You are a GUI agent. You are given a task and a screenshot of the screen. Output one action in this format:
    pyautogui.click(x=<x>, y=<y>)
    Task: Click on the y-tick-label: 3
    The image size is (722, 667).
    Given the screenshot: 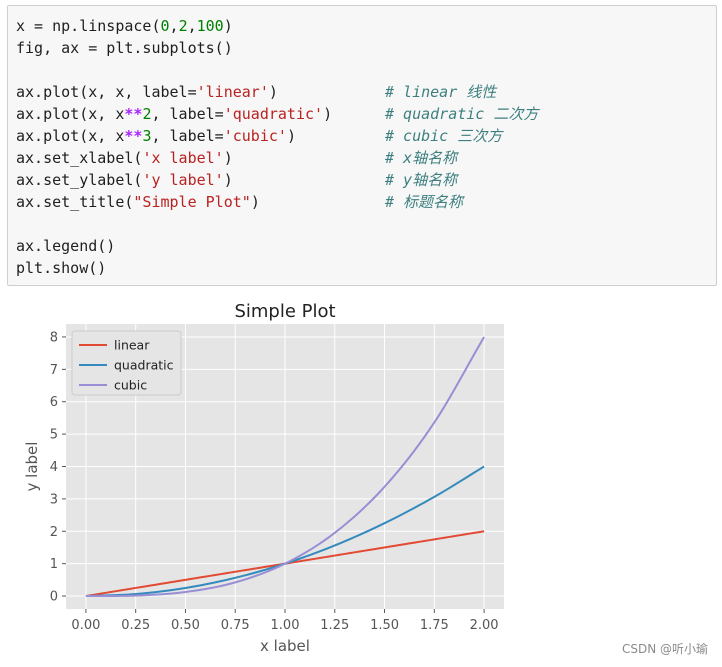 What is the action you would take?
    pyautogui.click(x=54, y=499)
    